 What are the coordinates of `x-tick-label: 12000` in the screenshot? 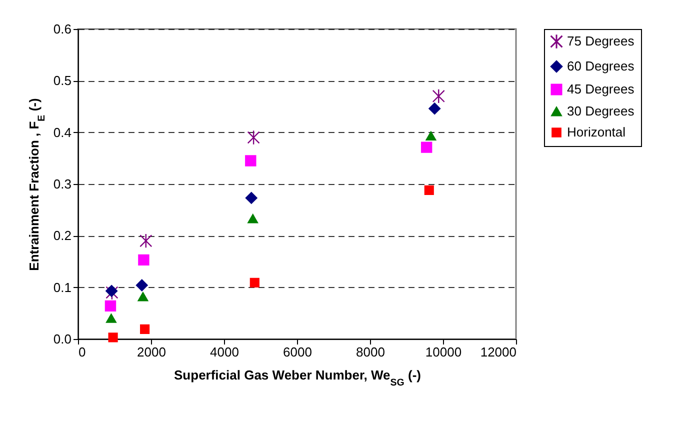 It's located at (498, 352).